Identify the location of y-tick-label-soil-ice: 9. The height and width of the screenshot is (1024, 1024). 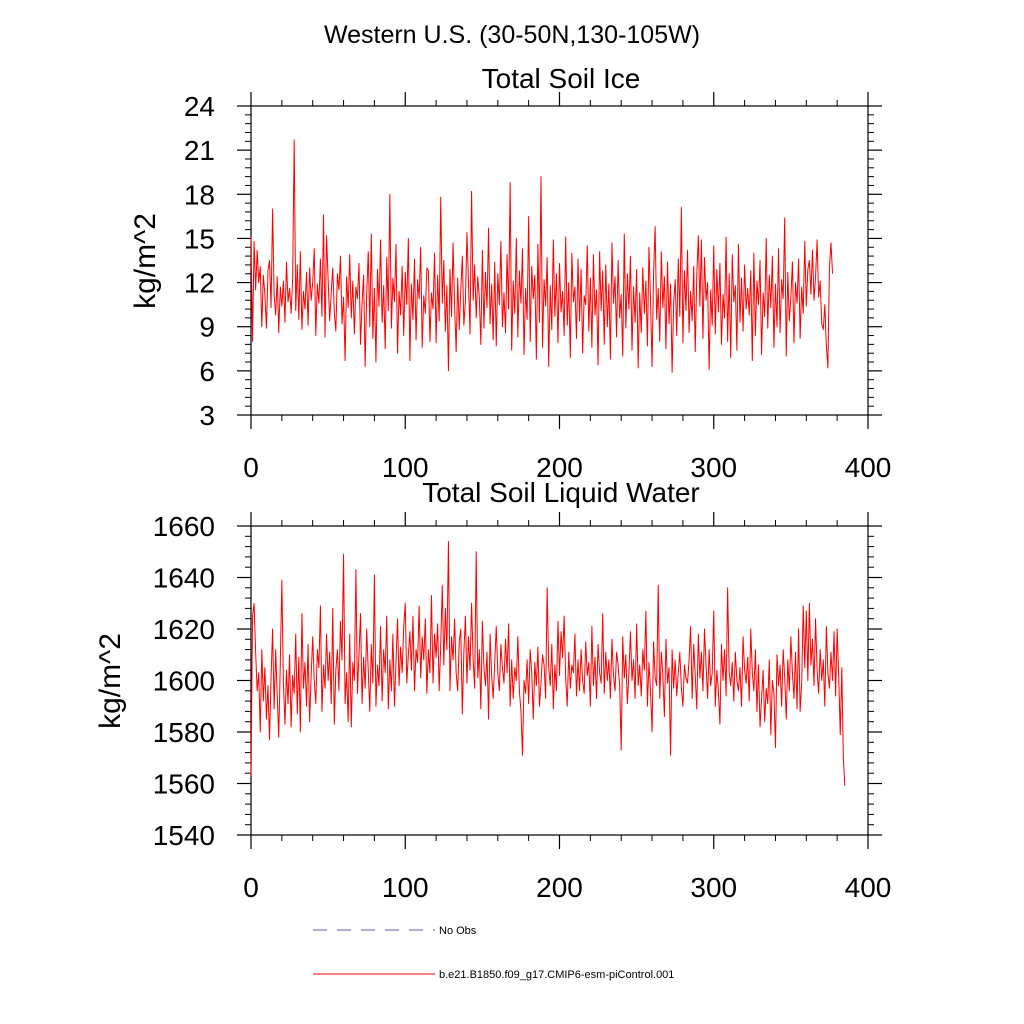
(207, 327).